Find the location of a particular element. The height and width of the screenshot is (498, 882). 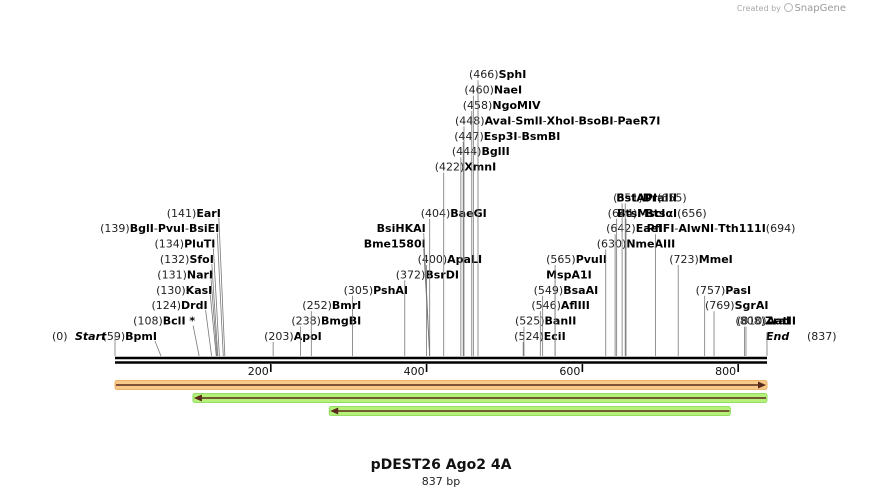

end-position: (837) is located at coordinates (822, 336).